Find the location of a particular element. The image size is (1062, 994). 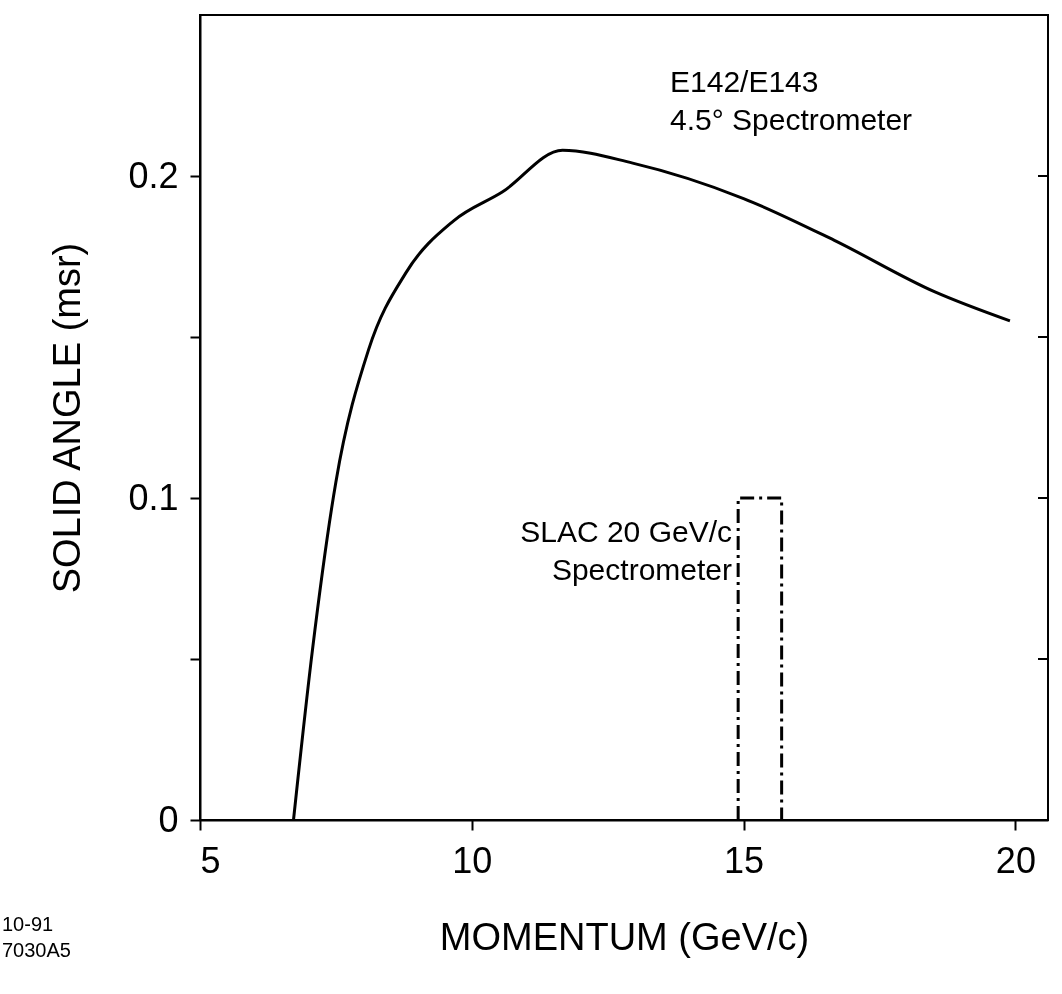

x-tick-label: 10 is located at coordinates (472, 860).